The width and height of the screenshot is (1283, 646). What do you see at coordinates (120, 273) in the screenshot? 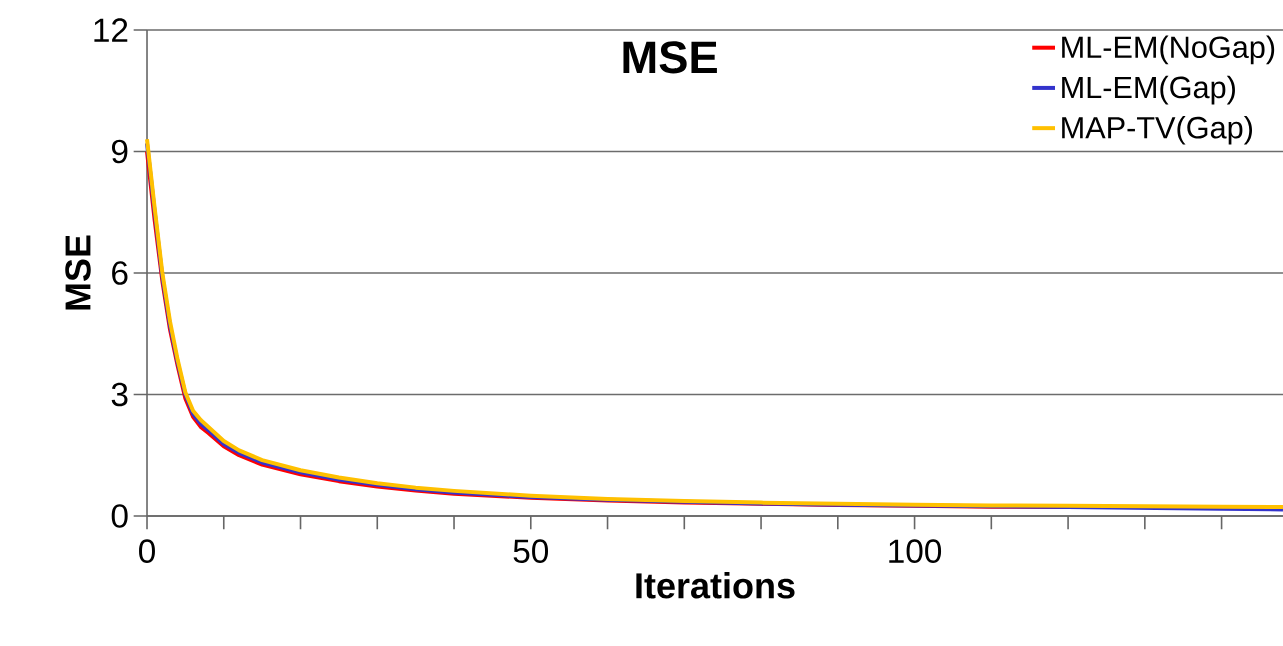
I see `y-tick-label: 6` at bounding box center [120, 273].